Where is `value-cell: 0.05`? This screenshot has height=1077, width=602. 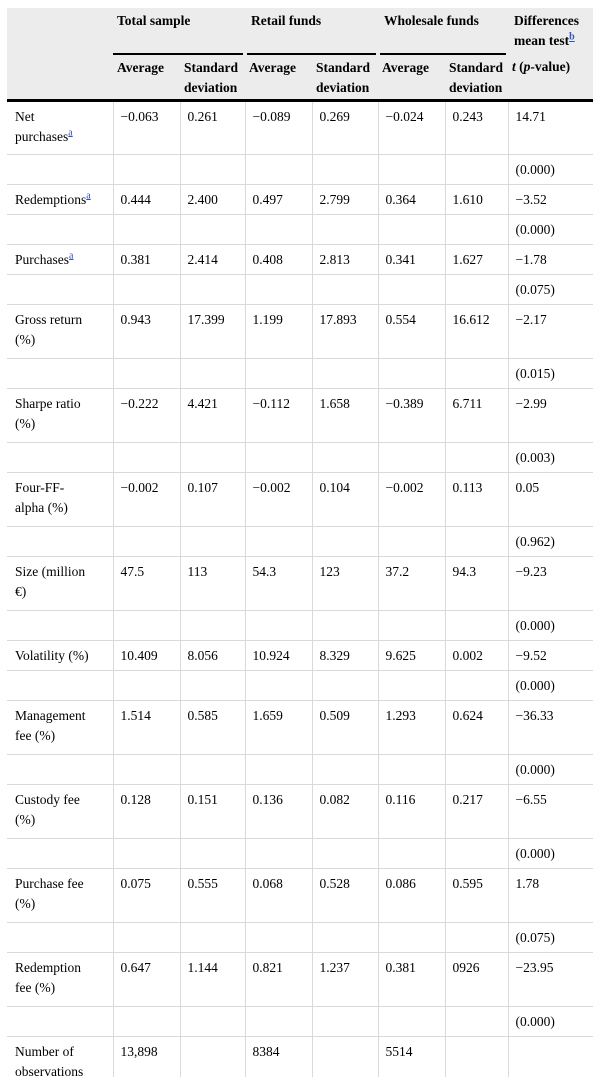 value-cell: 0.05 is located at coordinates (550, 498).